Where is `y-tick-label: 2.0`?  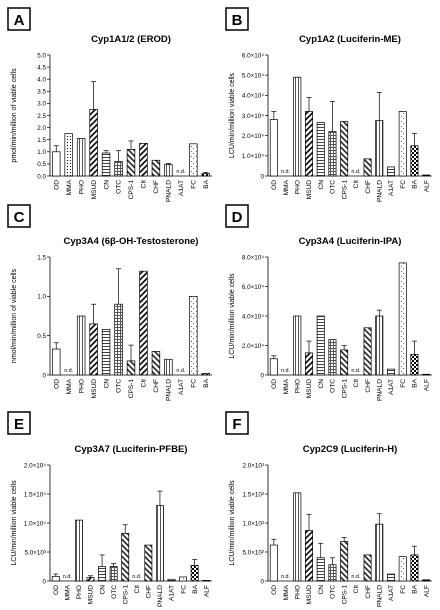 y-tick-label: 2.0 is located at coordinates (41, 128).